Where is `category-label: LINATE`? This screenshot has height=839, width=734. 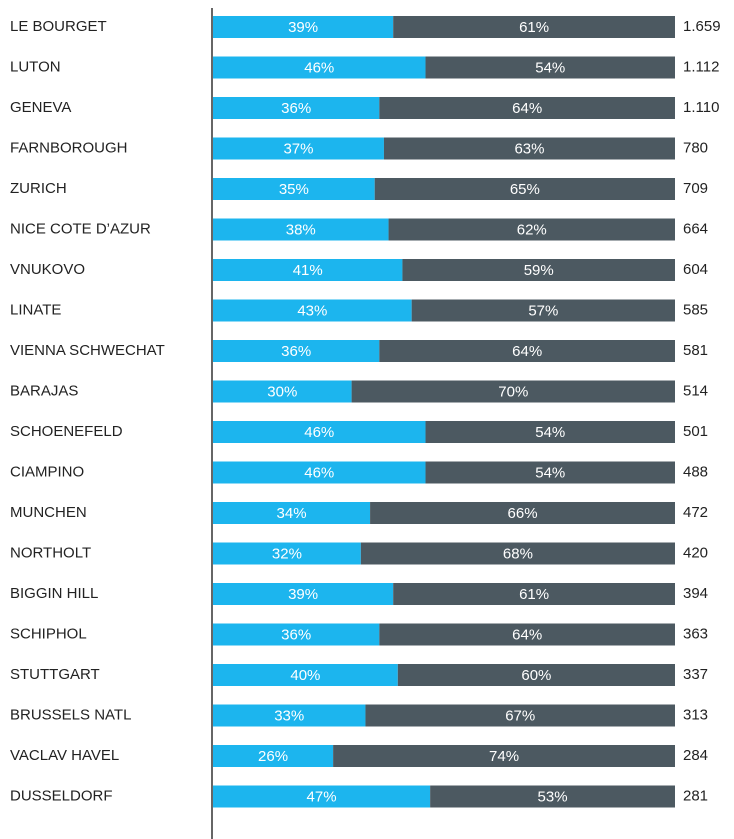
category-label: LINATE is located at coordinates (35, 309).